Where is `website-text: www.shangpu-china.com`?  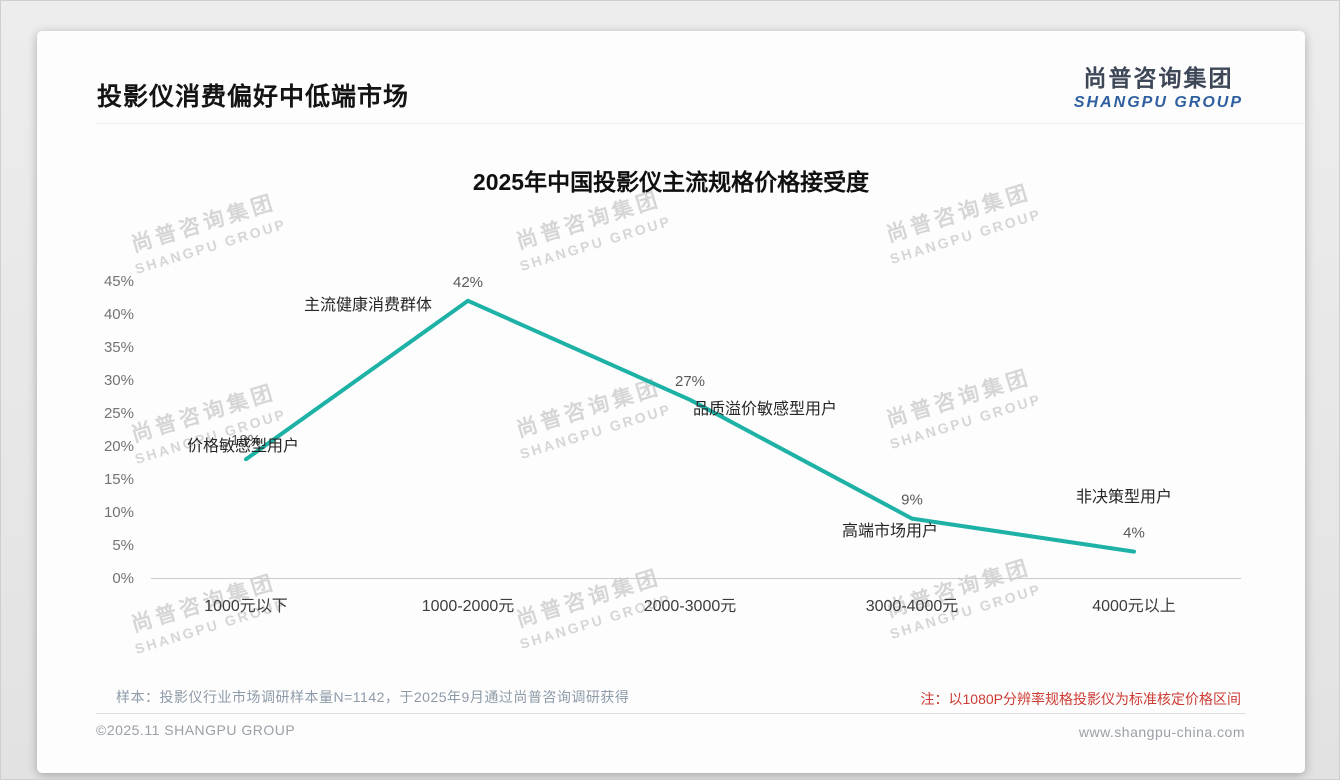 website-text: www.shangpu-china.com is located at coordinates (1161, 732).